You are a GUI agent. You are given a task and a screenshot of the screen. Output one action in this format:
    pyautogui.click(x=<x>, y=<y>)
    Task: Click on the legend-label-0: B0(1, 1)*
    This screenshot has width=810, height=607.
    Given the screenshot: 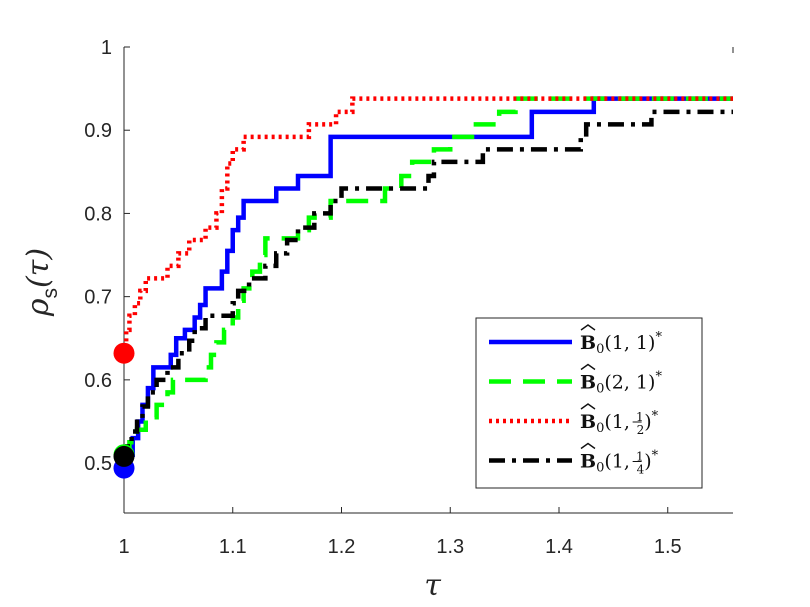 What is the action you would take?
    pyautogui.click(x=621, y=343)
    